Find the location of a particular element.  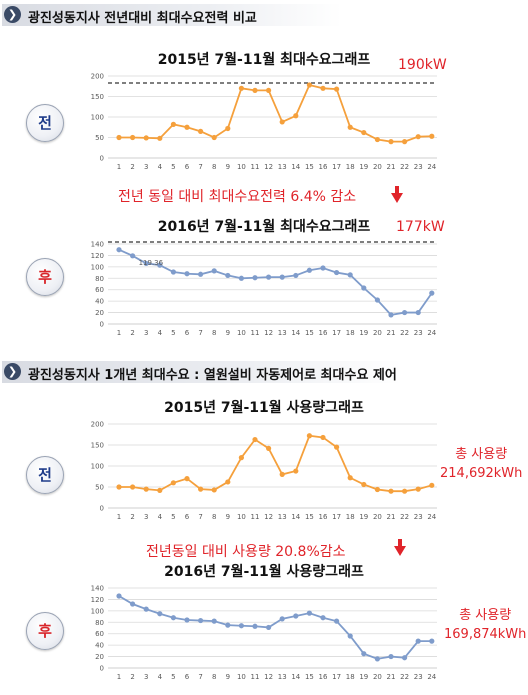

x-tick-label: 13 is located at coordinates (282, 677).